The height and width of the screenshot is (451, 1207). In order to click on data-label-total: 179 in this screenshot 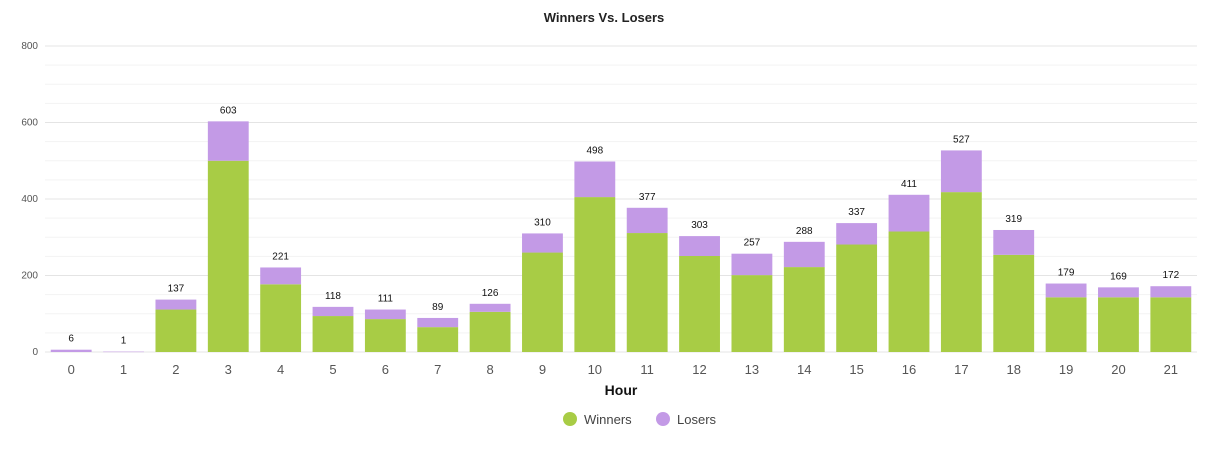, I will do `click(1066, 273)`.